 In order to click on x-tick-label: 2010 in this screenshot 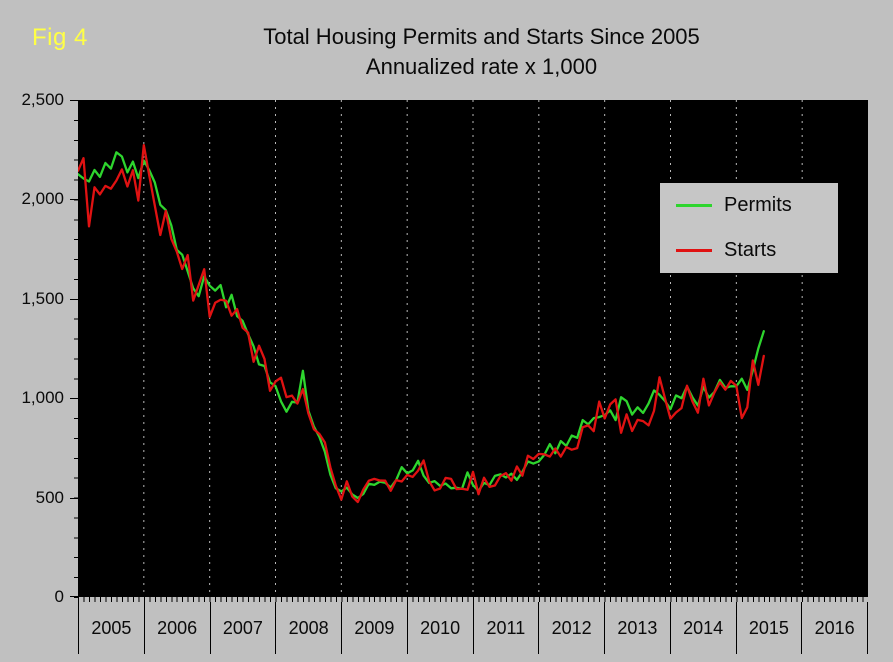, I will do `click(439, 628)`.